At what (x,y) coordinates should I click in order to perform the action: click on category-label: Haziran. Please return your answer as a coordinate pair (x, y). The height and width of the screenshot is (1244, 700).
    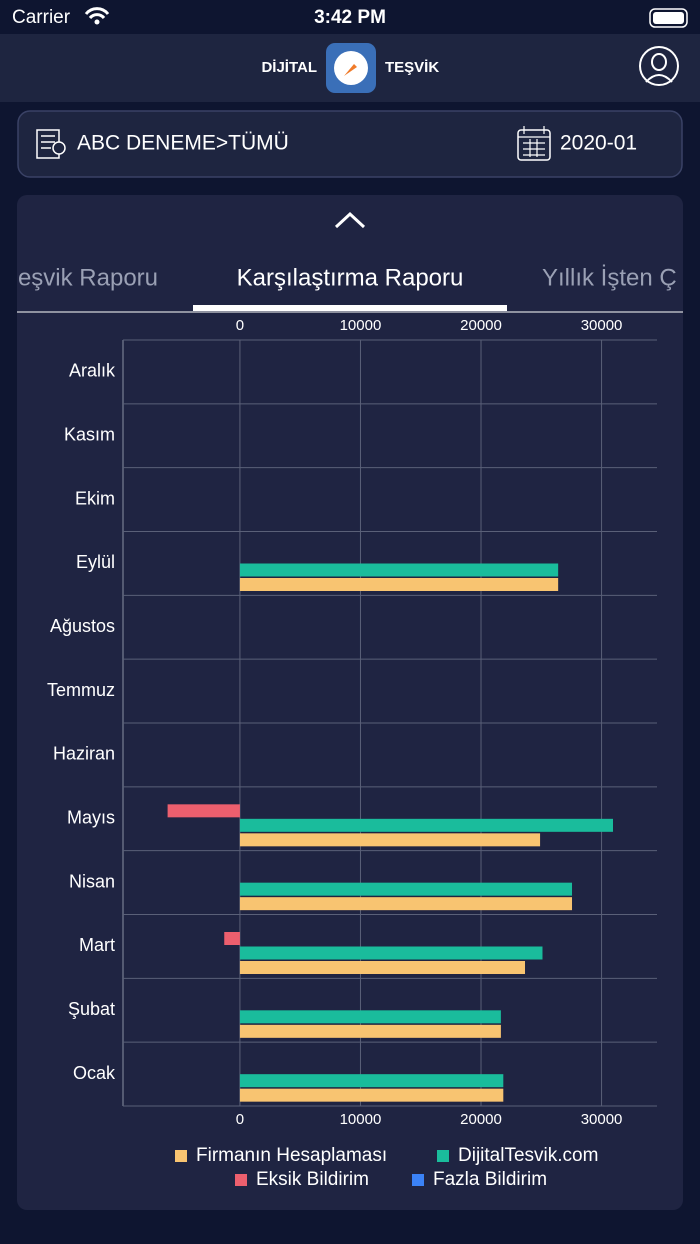
    Looking at the image, I should click on (84, 754).